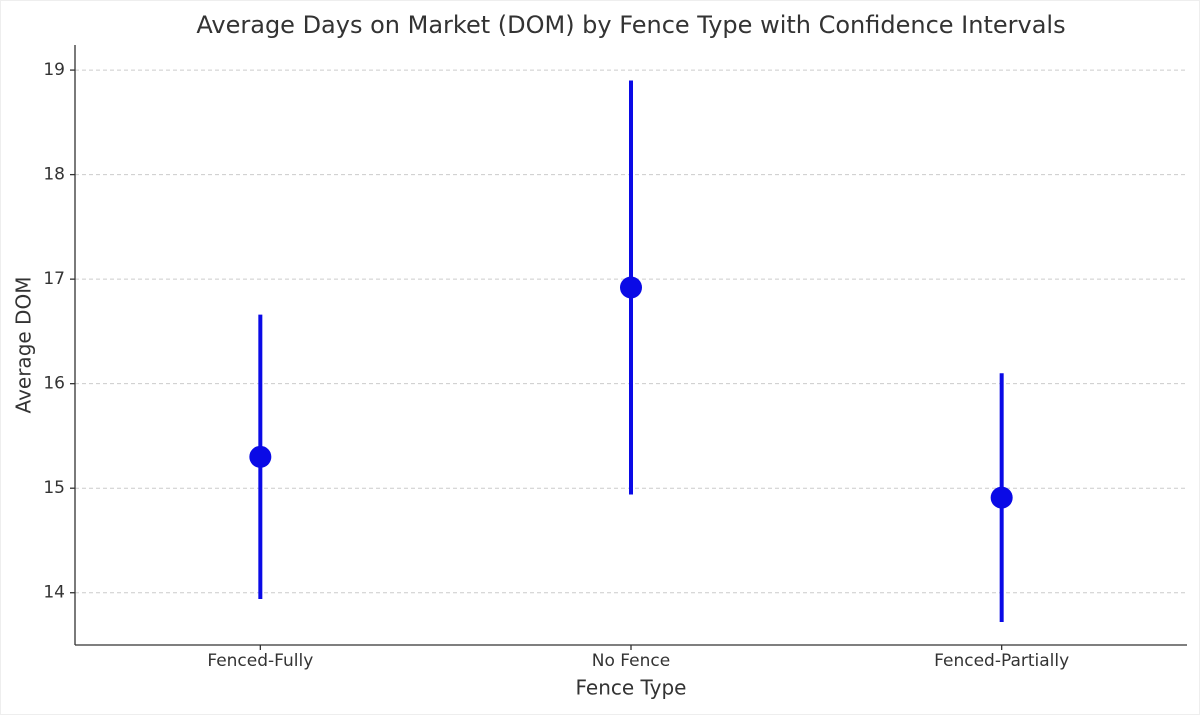 The width and height of the screenshot is (1200, 715). I want to click on y-tick-label: 16, so click(54, 384).